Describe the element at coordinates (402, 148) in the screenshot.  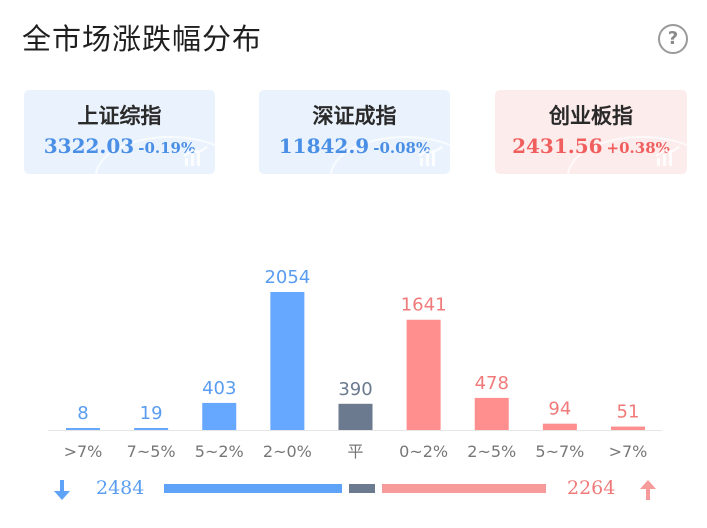
I see `index-change: -0.08%` at that location.